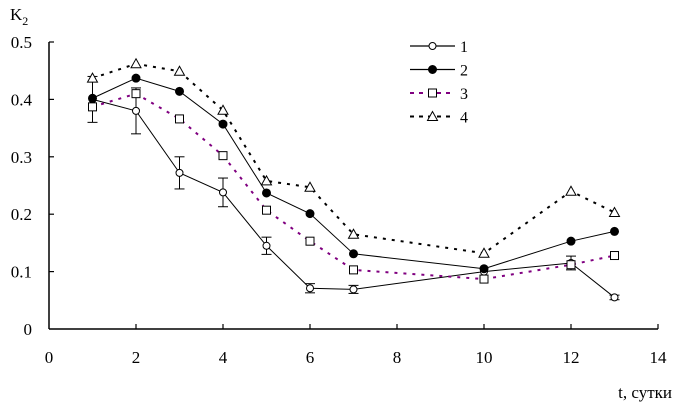 Image resolution: width=678 pixels, height=404 pixels. Describe the element at coordinates (439, 94) in the screenshot. I see `legend-item-3: 3` at that location.